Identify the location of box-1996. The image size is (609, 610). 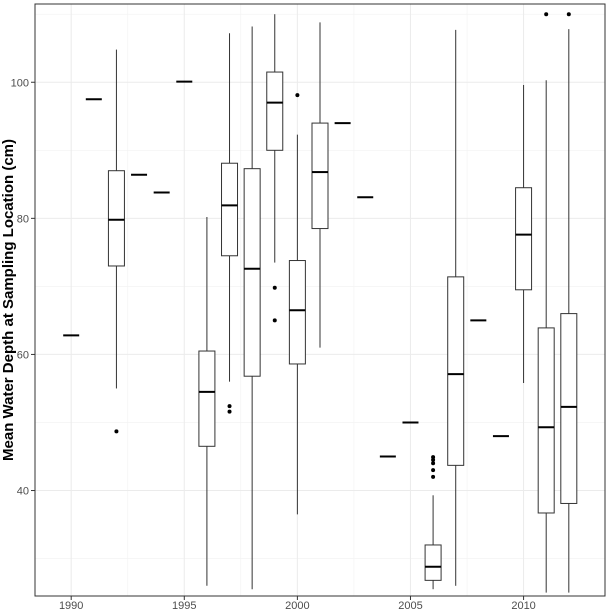
(207, 401).